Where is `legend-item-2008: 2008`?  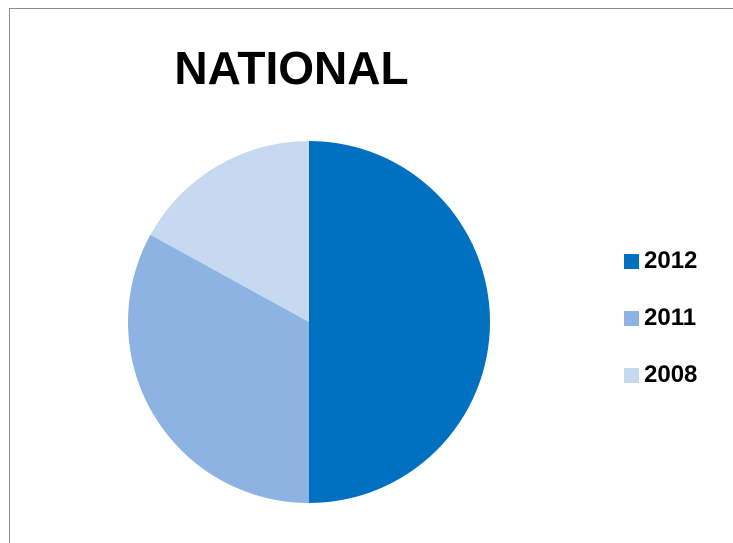 legend-item-2008: 2008 is located at coordinates (660, 375).